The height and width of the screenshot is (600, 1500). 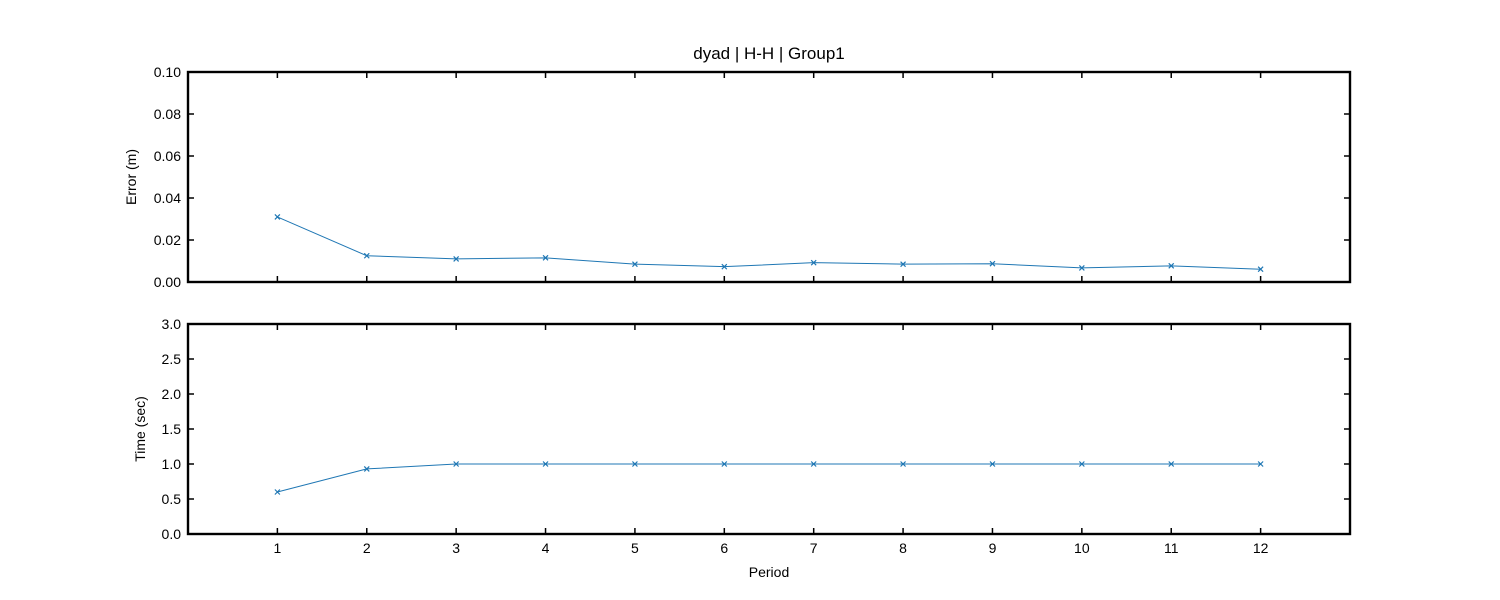 What do you see at coordinates (993, 548) in the screenshot?
I see `x-tick-label: 9` at bounding box center [993, 548].